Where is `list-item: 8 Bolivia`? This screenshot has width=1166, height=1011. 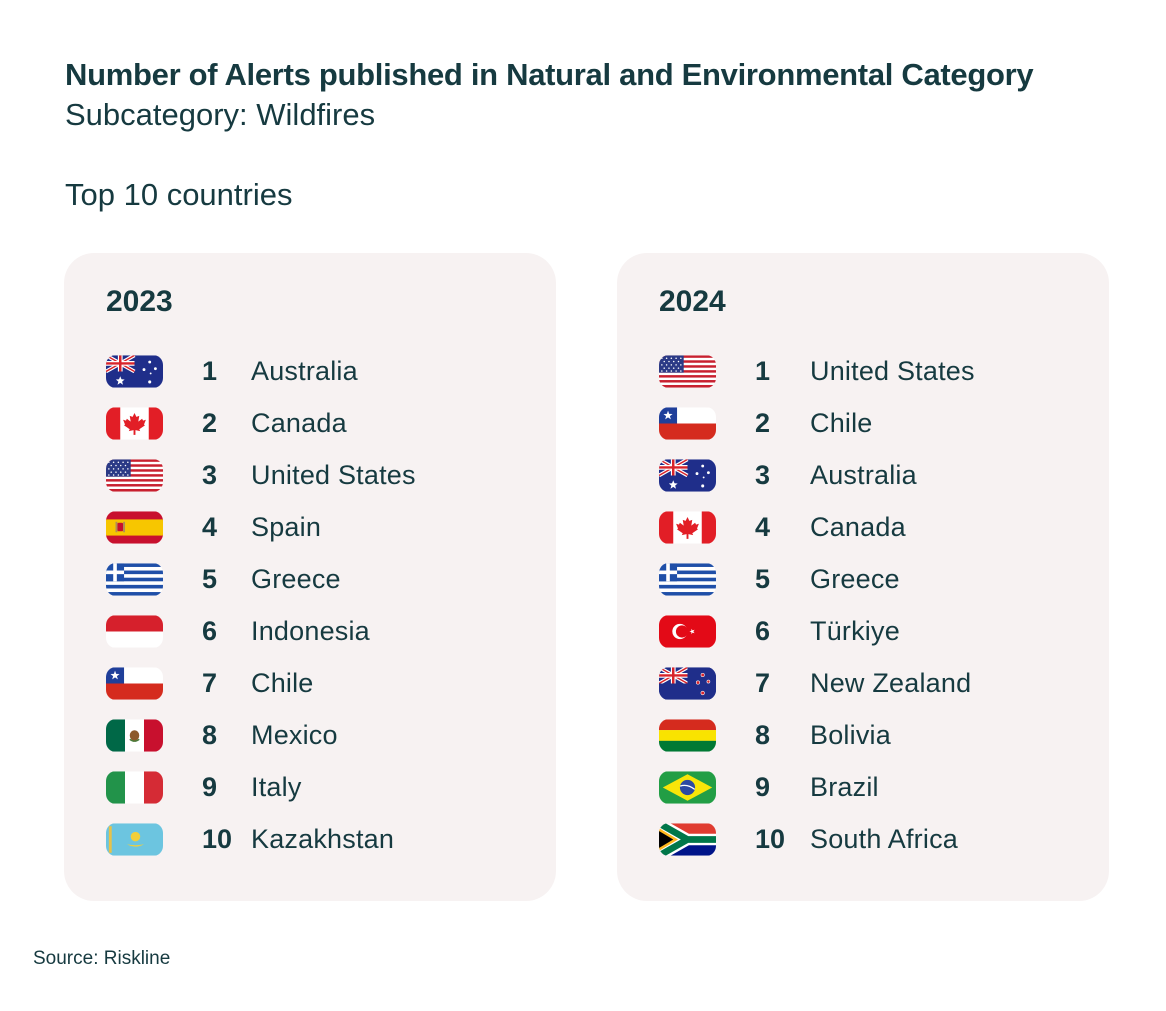 list-item: 8 Bolivia is located at coordinates (863, 739).